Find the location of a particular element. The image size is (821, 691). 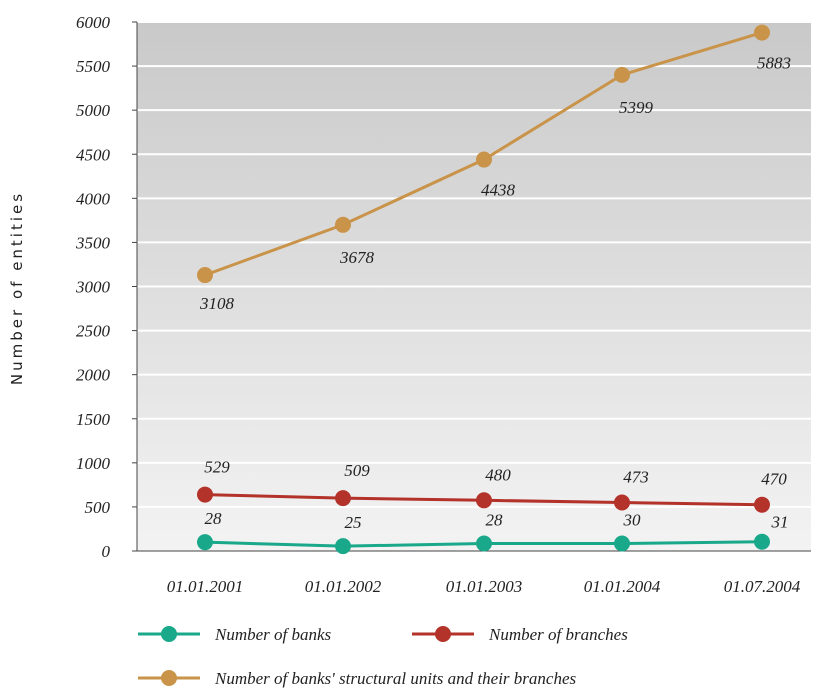

y-tick-label: 2000 is located at coordinates (93, 375).